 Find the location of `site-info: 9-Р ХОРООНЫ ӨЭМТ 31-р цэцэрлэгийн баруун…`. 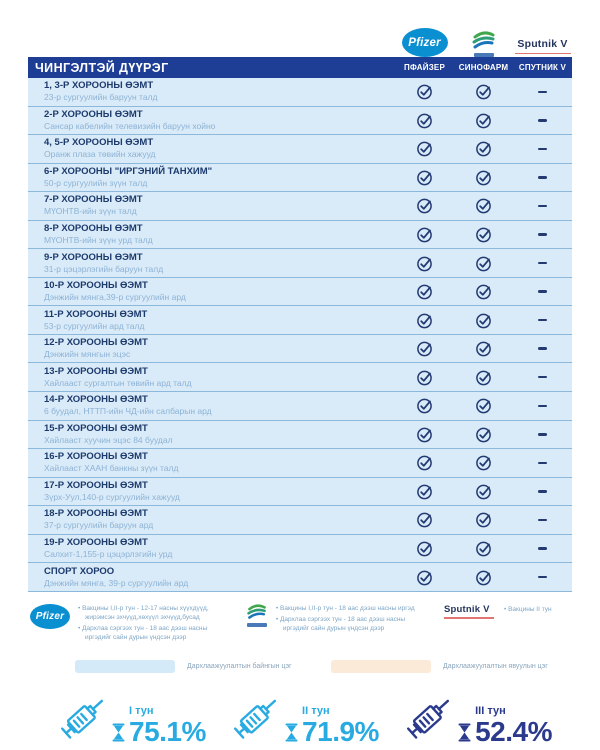

site-info: 9-Р ХОРООНЫ ӨЭМТ 31-р цэцэрлэгийн баруун… is located at coordinates (211, 263).